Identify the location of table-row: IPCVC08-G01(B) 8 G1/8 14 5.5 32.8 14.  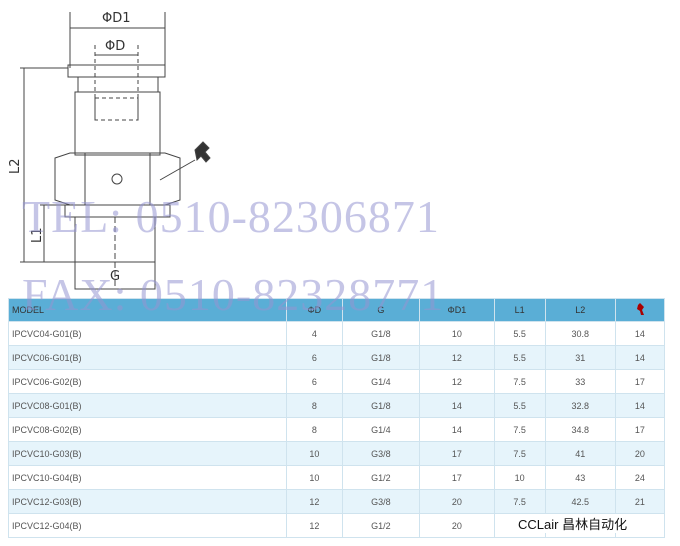
(336, 405).